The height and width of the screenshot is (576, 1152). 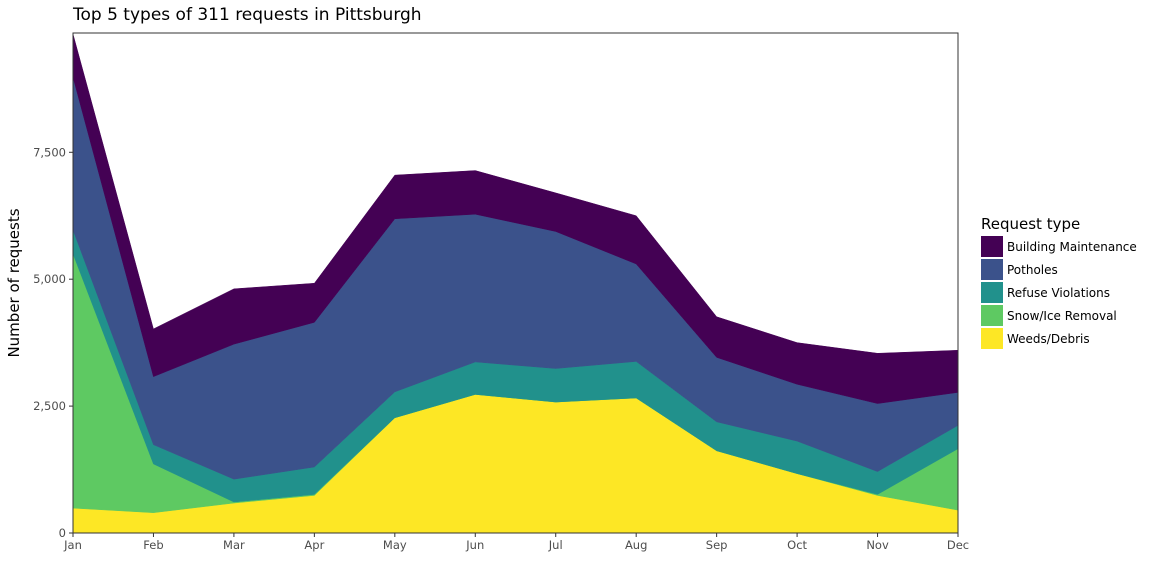 What do you see at coordinates (72, 545) in the screenshot?
I see `x-tick-label: Jan` at bounding box center [72, 545].